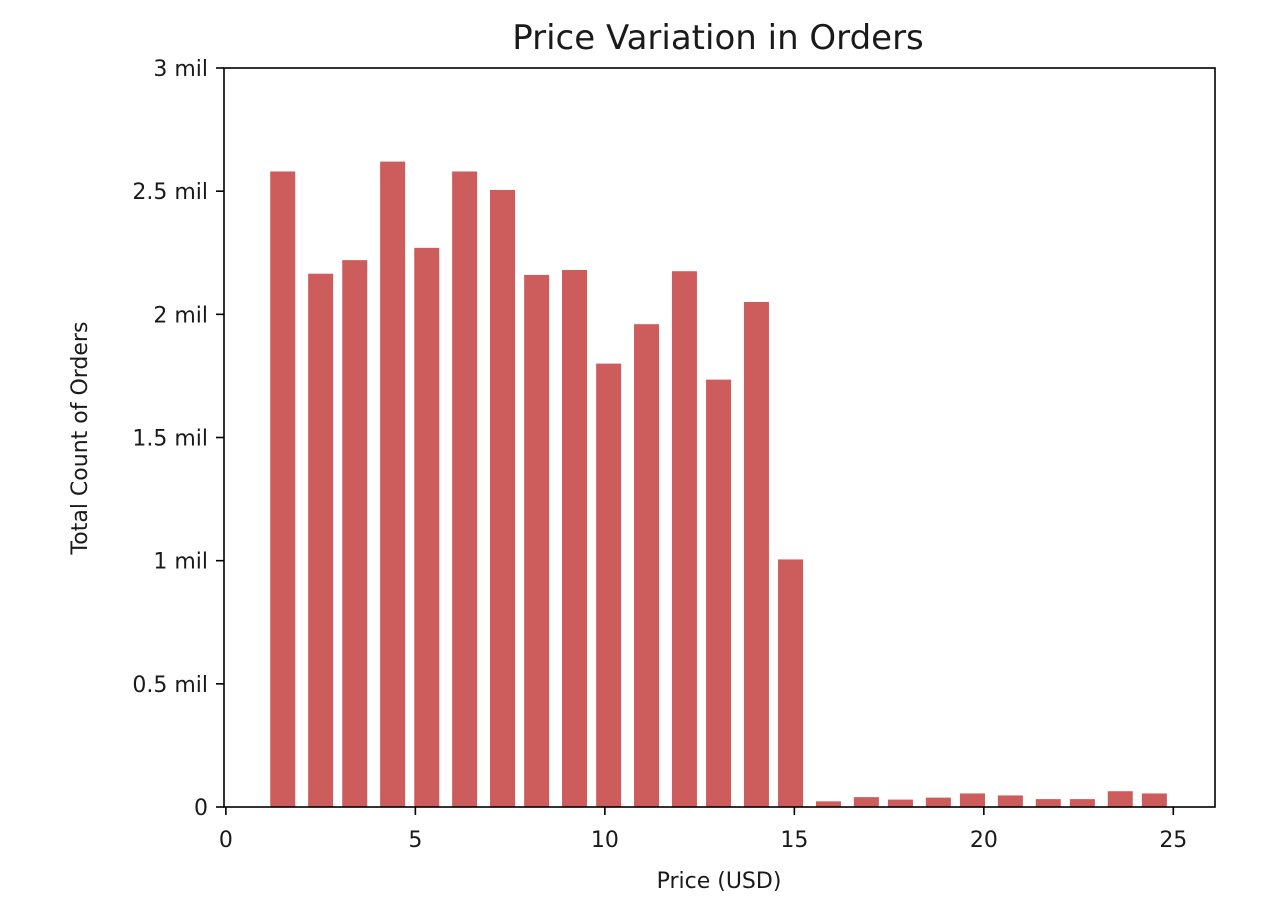 The width and height of the screenshot is (1284, 910). Describe the element at coordinates (80, 439) in the screenshot. I see `y-axis-label: Total Count of Orders` at that location.